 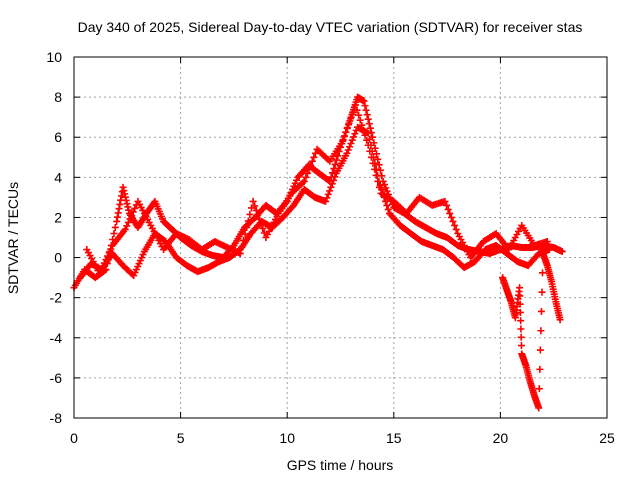 I want to click on y-tick-label: 6, so click(x=58, y=137).